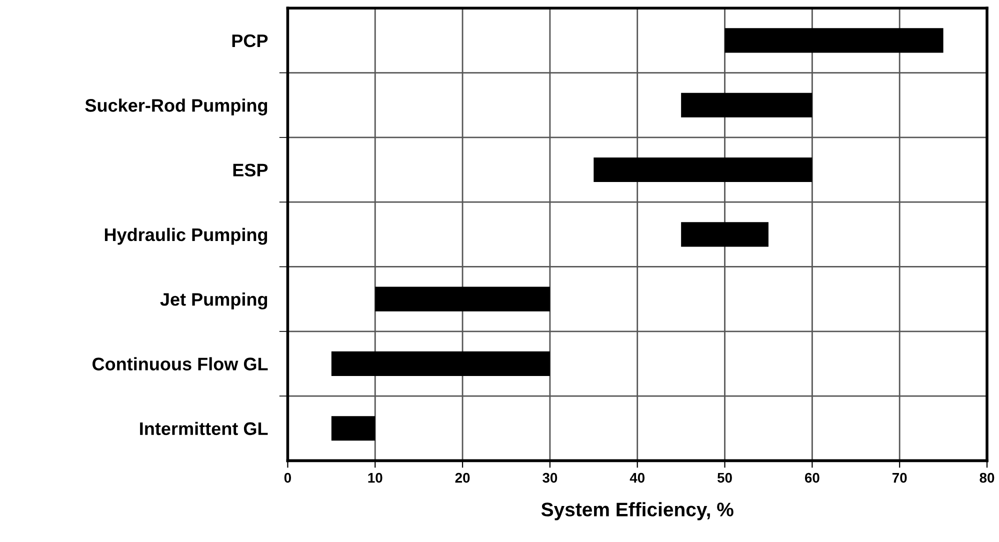 Image resolution: width=999 pixels, height=542 pixels. Describe the element at coordinates (180, 363) in the screenshot. I see `y-tick-label: Continuous Flow GL` at that location.